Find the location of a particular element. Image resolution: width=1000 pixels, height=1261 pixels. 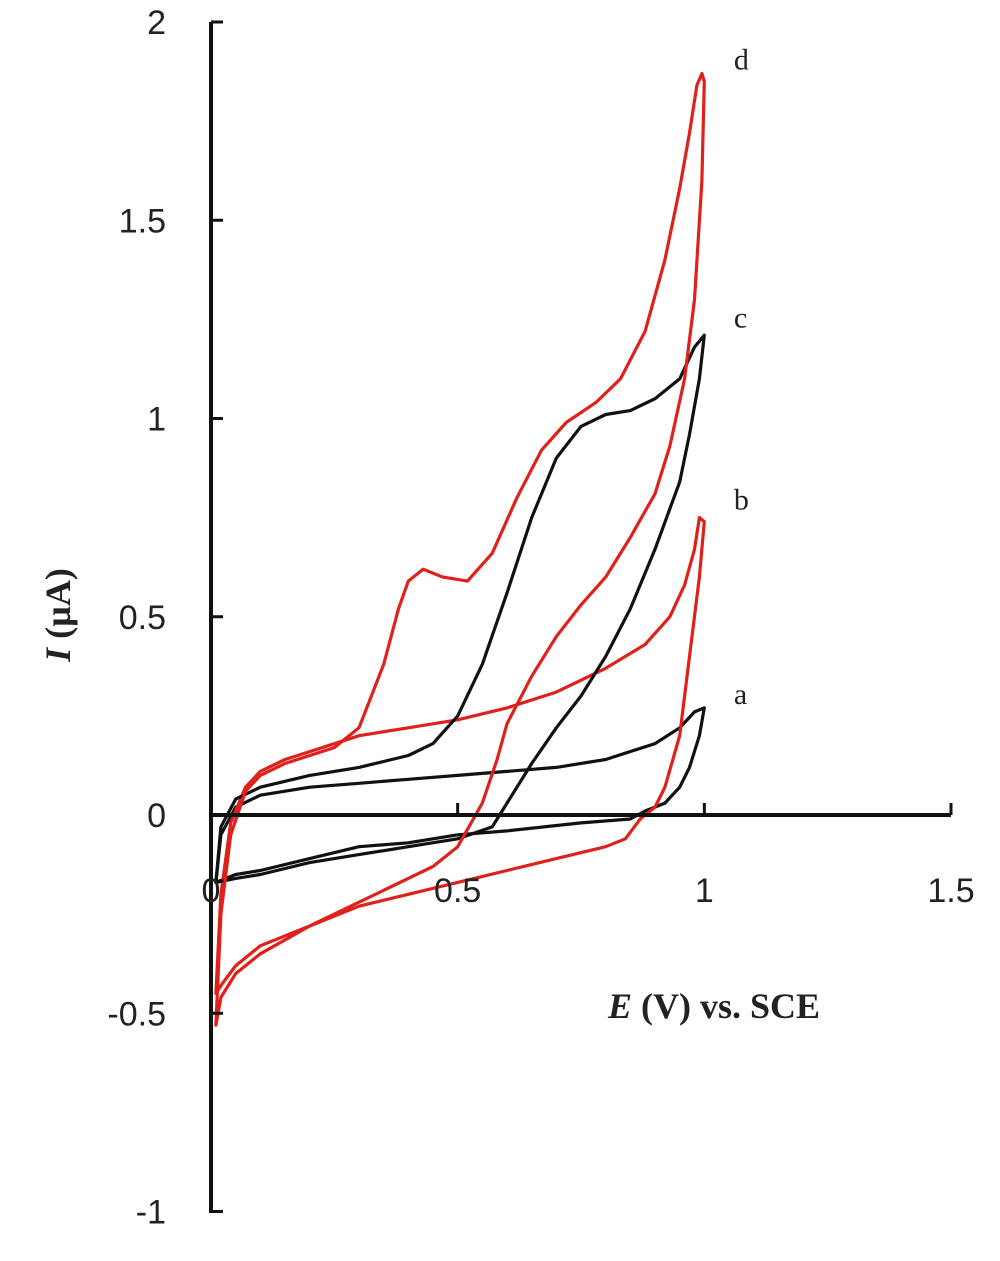

x-tick-label: 0.5 is located at coordinates (457, 891).